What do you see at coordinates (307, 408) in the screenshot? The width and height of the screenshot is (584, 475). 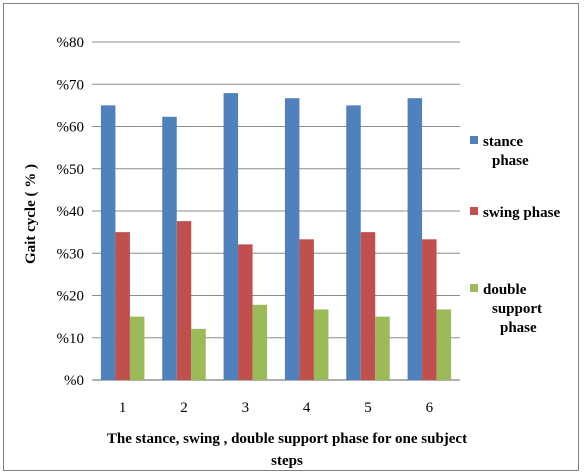 I see `x-tick-label: 4` at bounding box center [307, 408].